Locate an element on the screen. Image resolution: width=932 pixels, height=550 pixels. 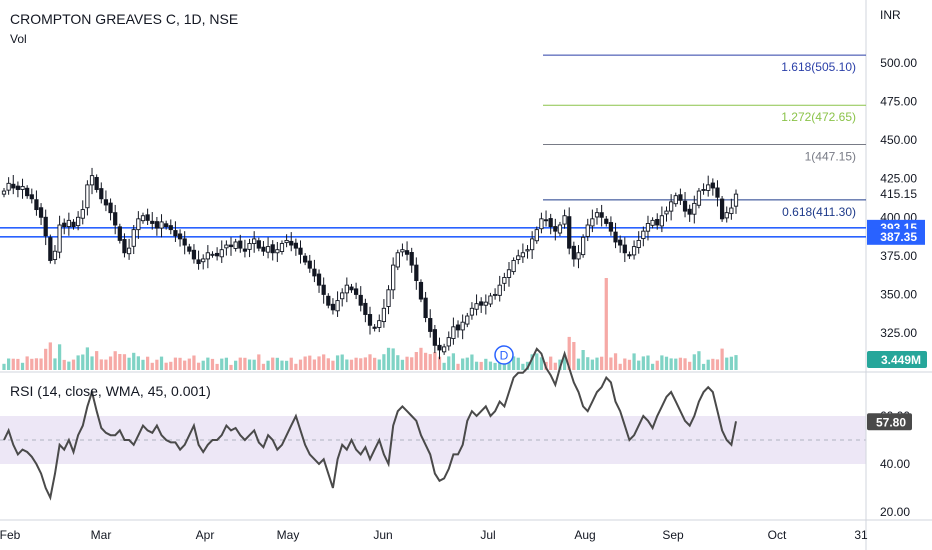
time-tick-label: Sep is located at coordinates (673, 535).